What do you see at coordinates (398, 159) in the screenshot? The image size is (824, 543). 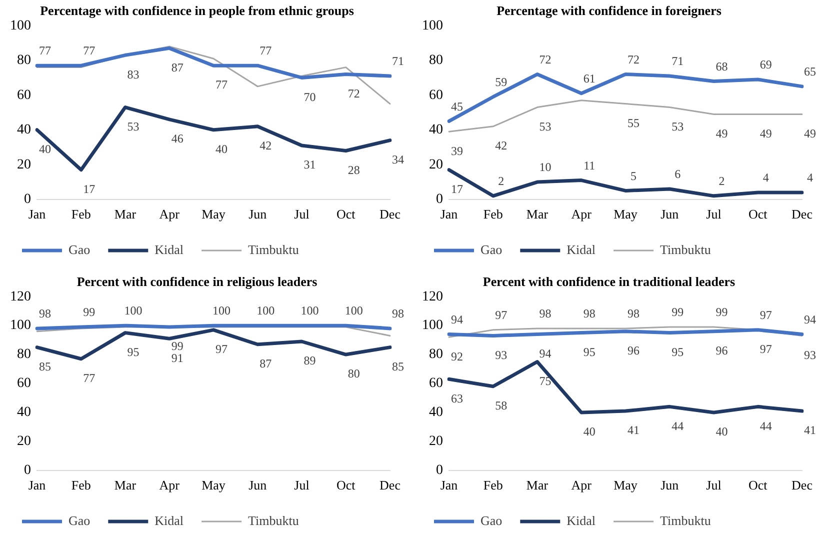 I see `data-label: 34` at bounding box center [398, 159].